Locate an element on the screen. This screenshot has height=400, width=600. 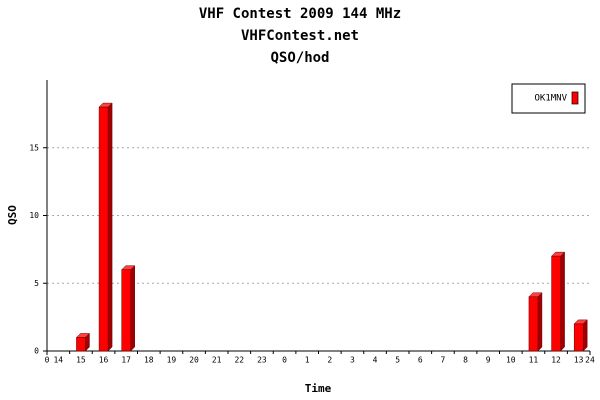
x-tick-label: 2 is located at coordinates (329, 360).